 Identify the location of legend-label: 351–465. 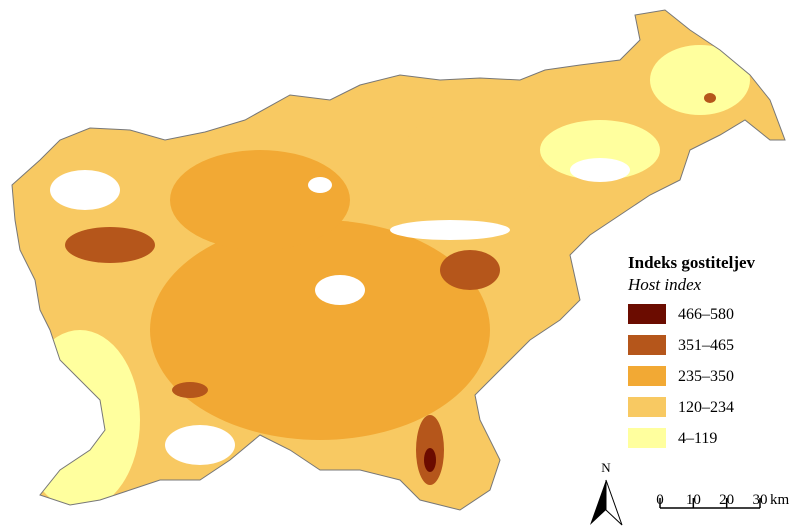
(706, 345).